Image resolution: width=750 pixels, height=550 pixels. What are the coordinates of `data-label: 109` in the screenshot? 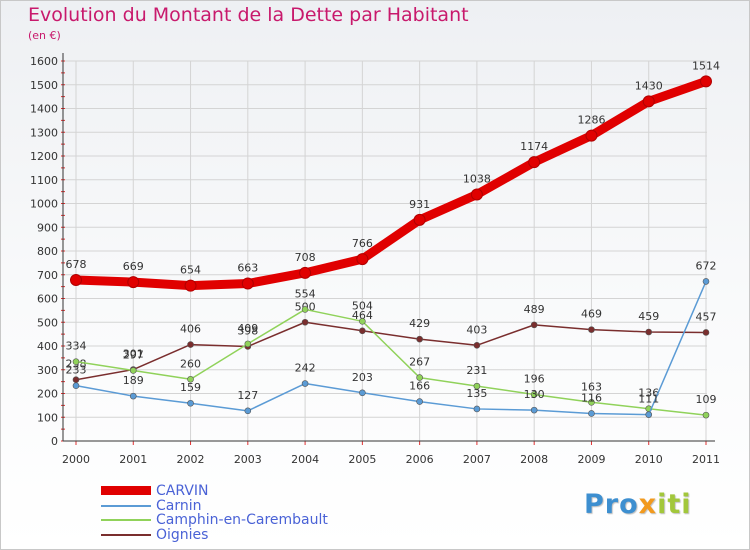 It's located at (706, 399).